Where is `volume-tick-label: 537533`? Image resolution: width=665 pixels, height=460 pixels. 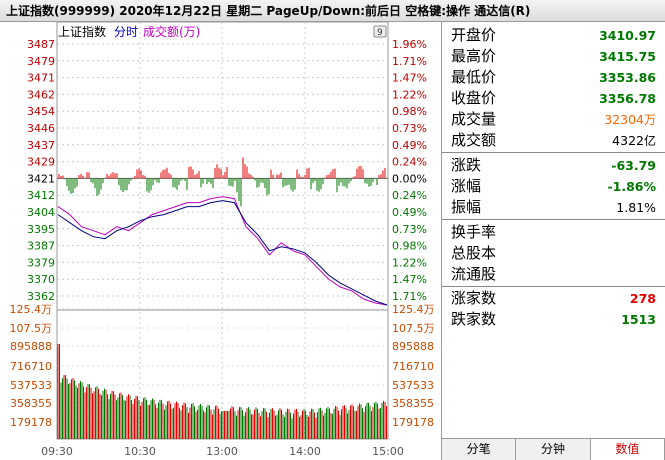 volume-tick-label: 537533 is located at coordinates (31, 385).